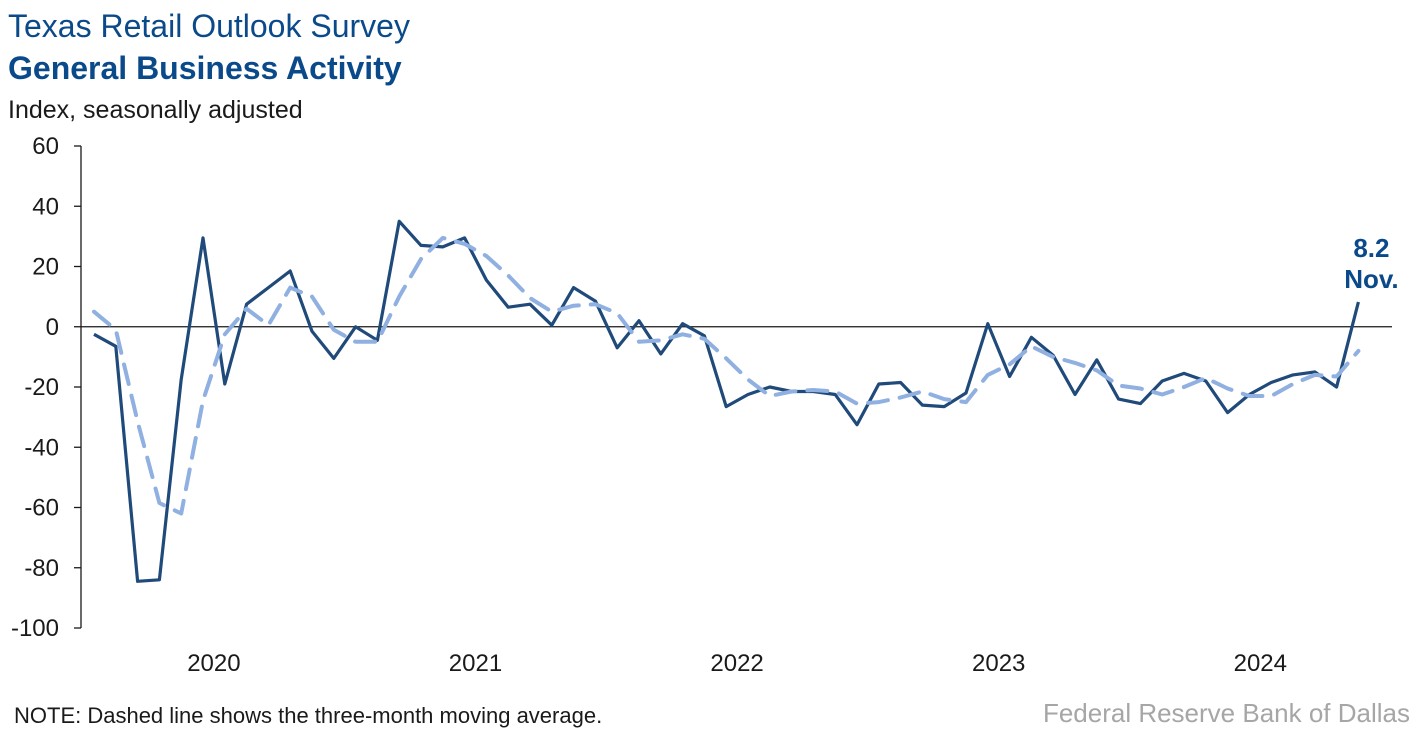 This screenshot has height=738, width=1422. What do you see at coordinates (45, 267) in the screenshot?
I see `y-tick-label: 20` at bounding box center [45, 267].